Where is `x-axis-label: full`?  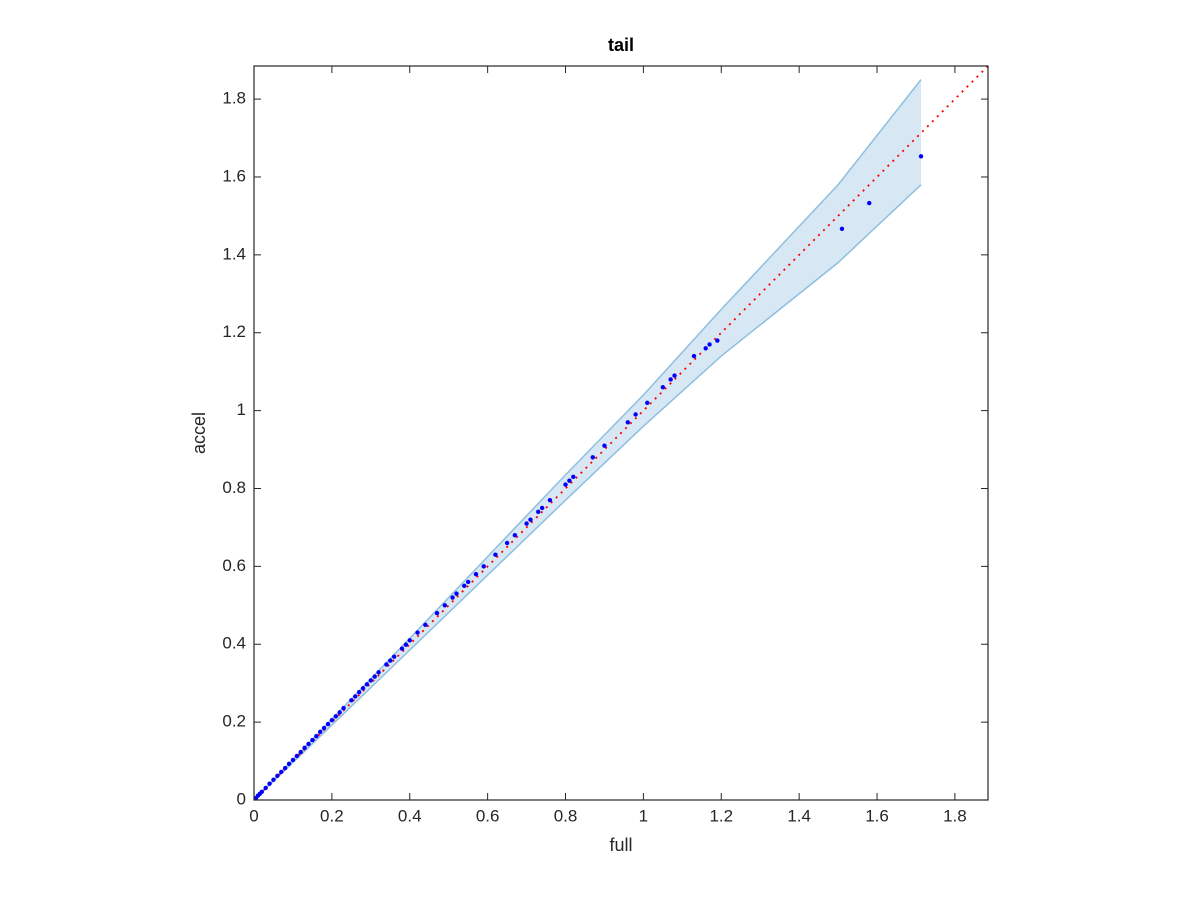
x-axis-label: full is located at coordinates (620, 845).